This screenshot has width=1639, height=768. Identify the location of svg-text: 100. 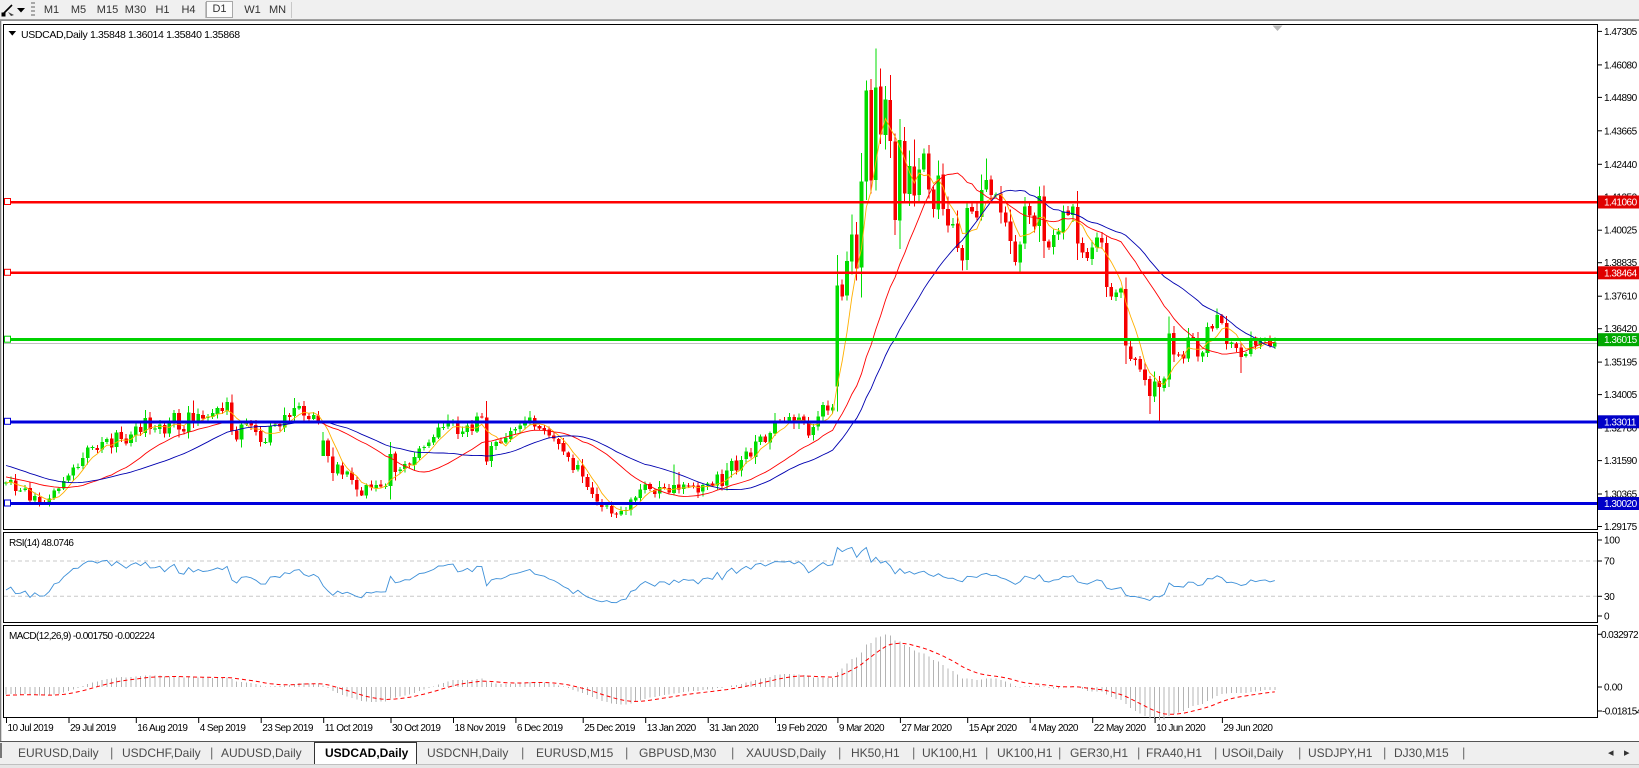
(1612, 541).